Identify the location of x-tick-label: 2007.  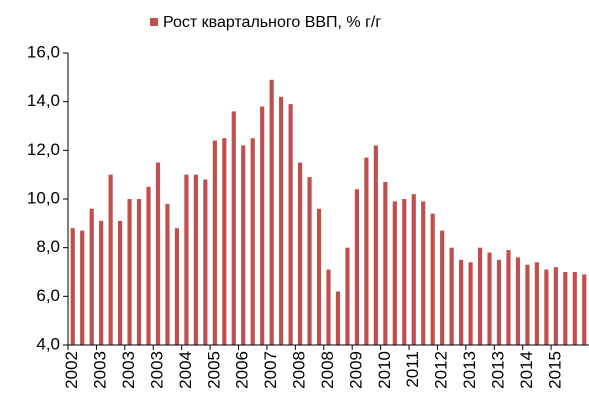
(270, 370).